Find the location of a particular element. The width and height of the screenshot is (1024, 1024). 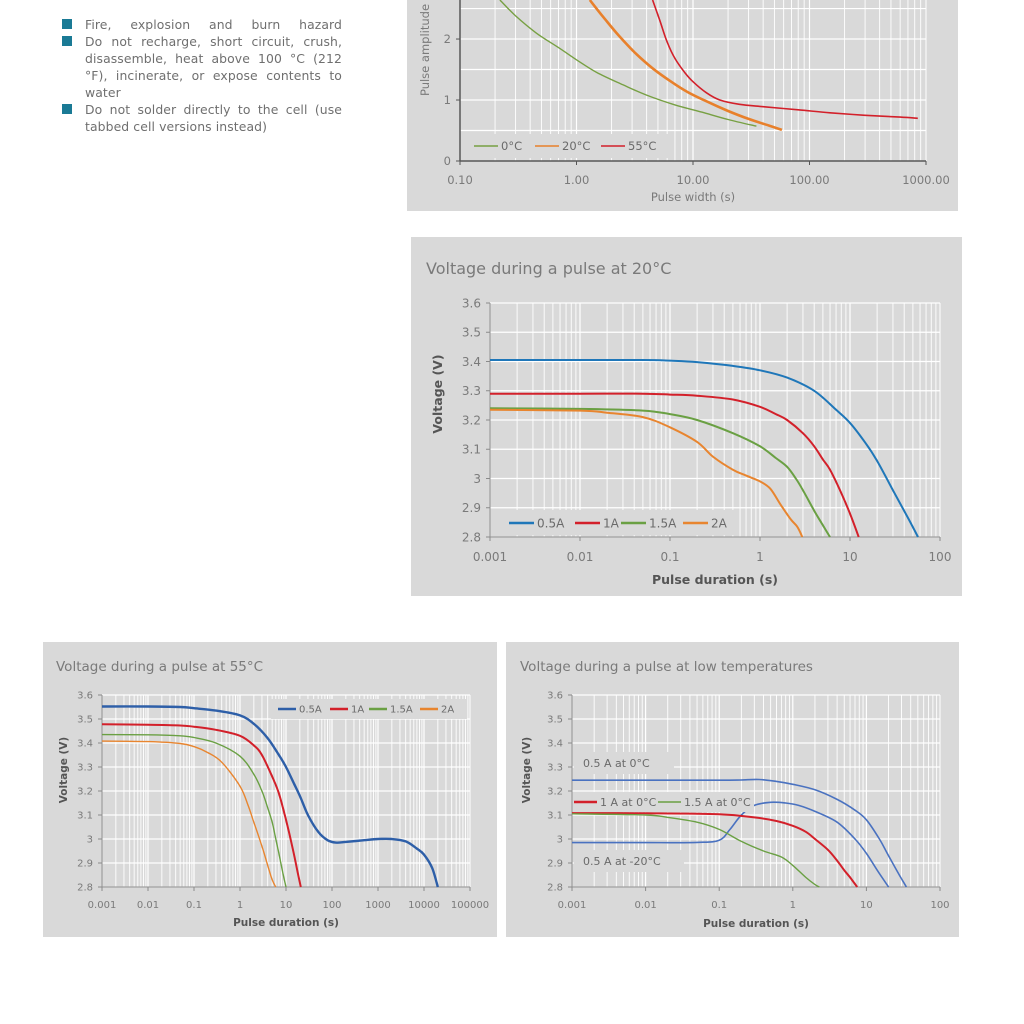

y-tick-label: 2 is located at coordinates (447, 39).